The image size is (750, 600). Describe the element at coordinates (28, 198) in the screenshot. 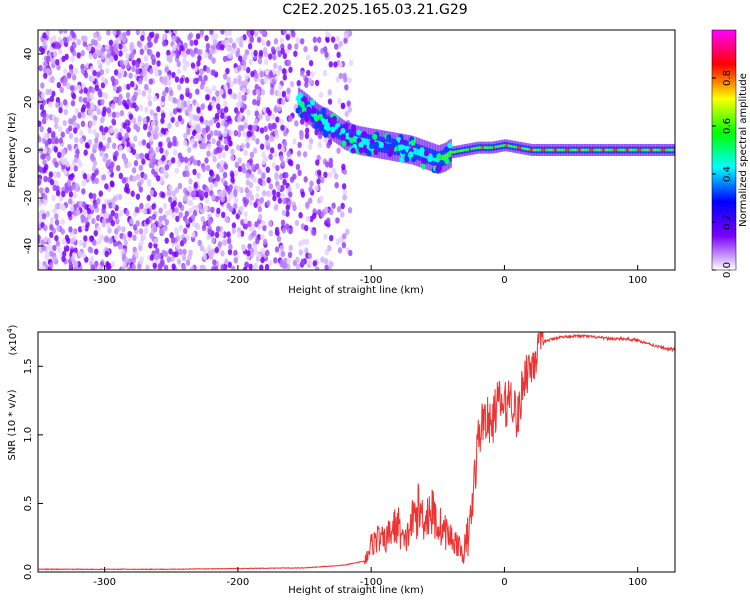

I see `spectrogram-y-tick-label: -20` at that location.